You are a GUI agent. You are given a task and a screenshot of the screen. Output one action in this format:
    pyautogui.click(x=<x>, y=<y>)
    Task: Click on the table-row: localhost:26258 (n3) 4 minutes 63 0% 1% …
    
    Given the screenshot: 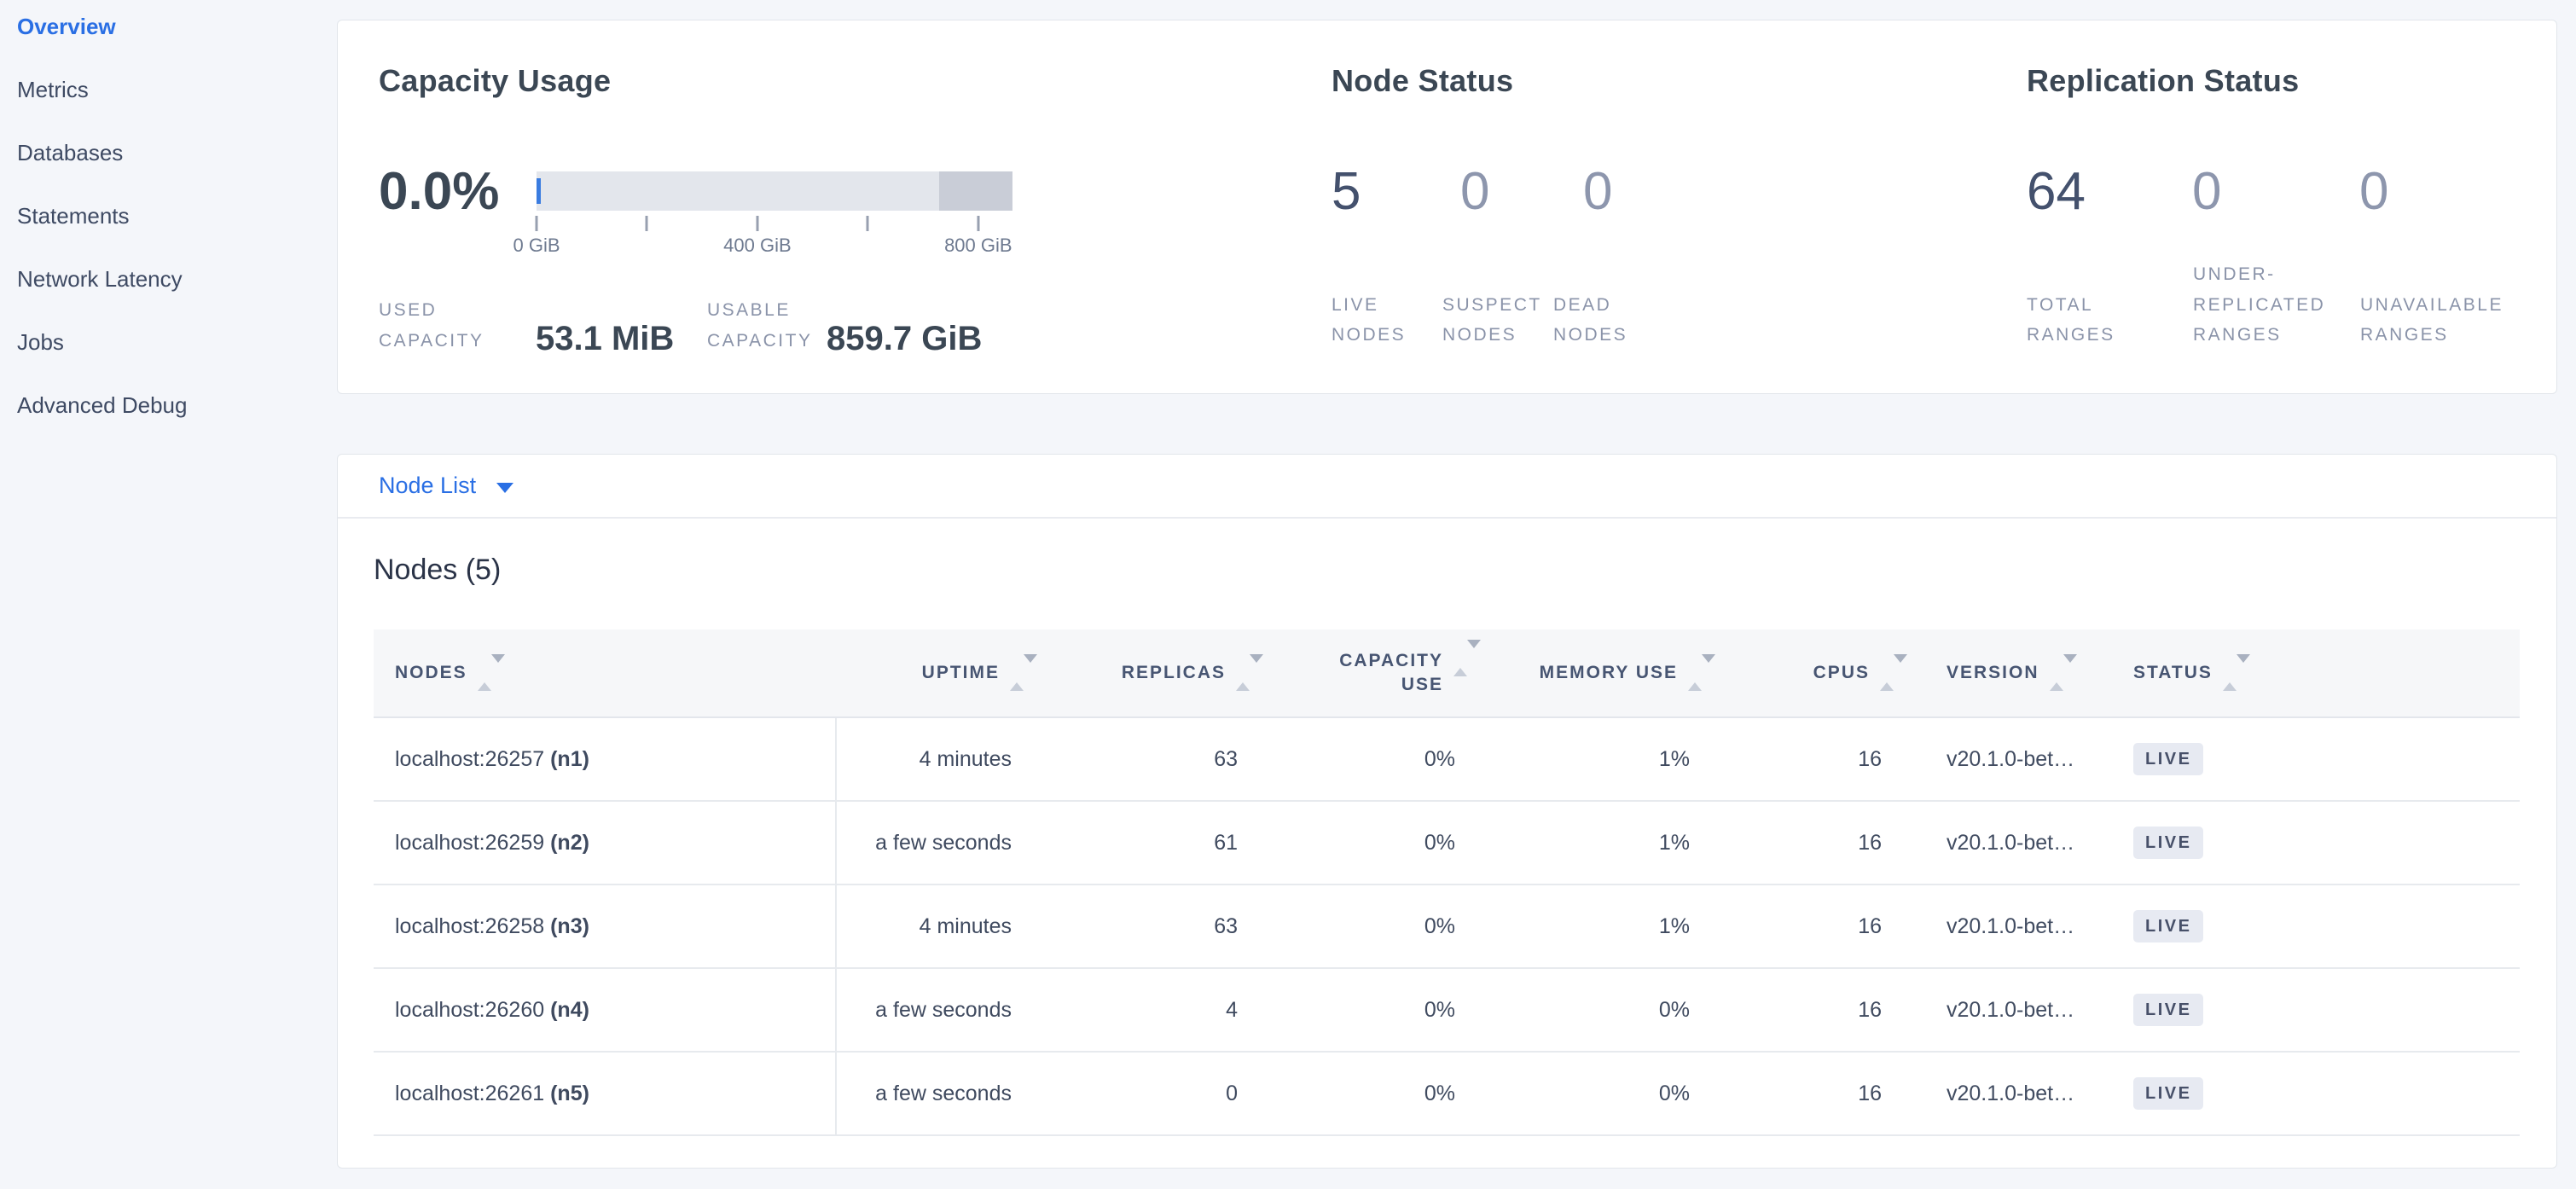 What is the action you would take?
    pyautogui.click(x=1447, y=927)
    